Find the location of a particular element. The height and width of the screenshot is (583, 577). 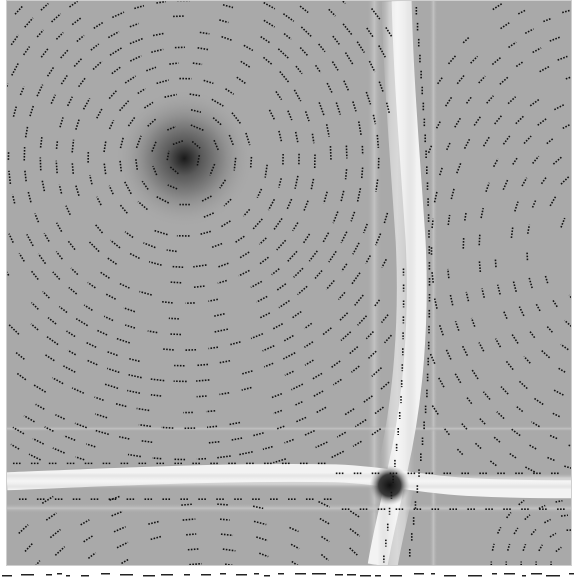

main-vortex-core is located at coordinates (184, 158).